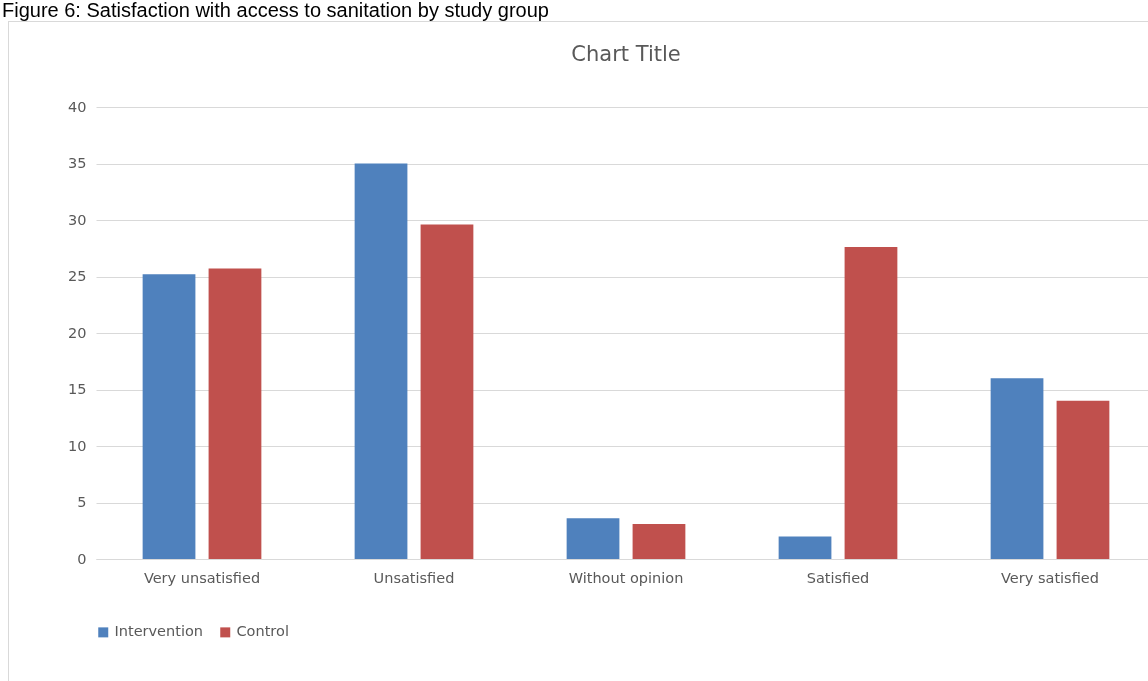 Image resolution: width=1148 pixels, height=681 pixels. I want to click on x-tick-label: Satisfied, so click(838, 577).